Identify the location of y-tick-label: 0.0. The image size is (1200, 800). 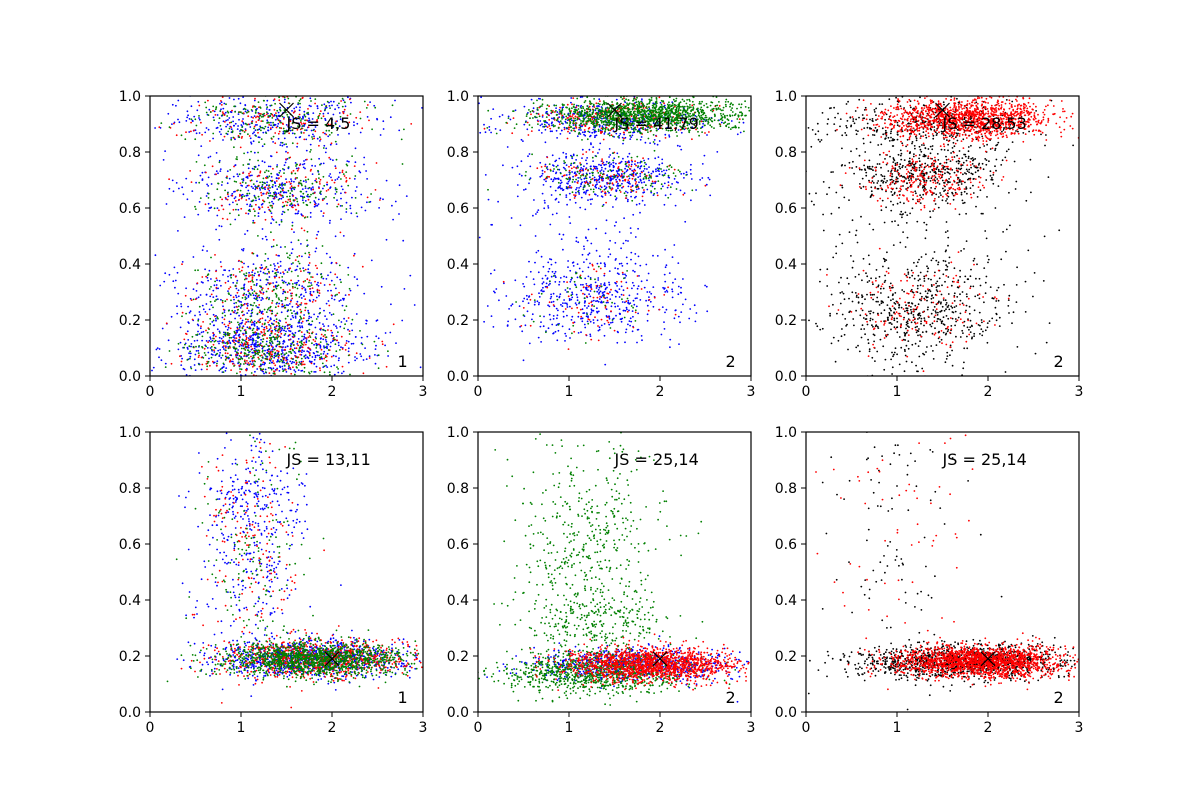
(130, 377).